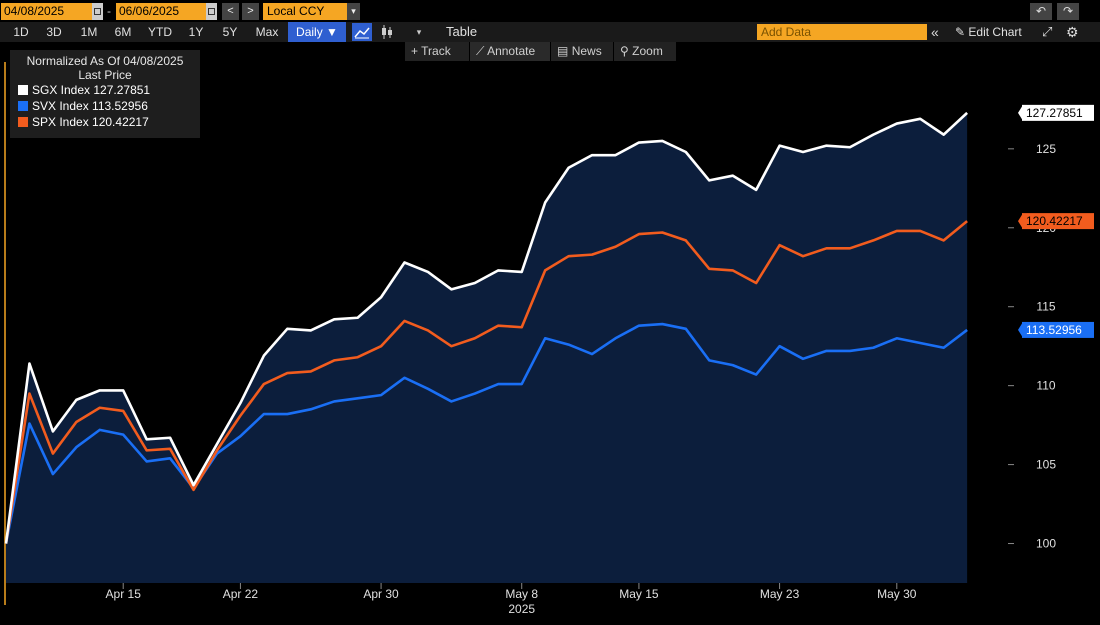 The height and width of the screenshot is (625, 1100). Describe the element at coordinates (1046, 544) in the screenshot. I see `y-tick-label: 100` at that location.